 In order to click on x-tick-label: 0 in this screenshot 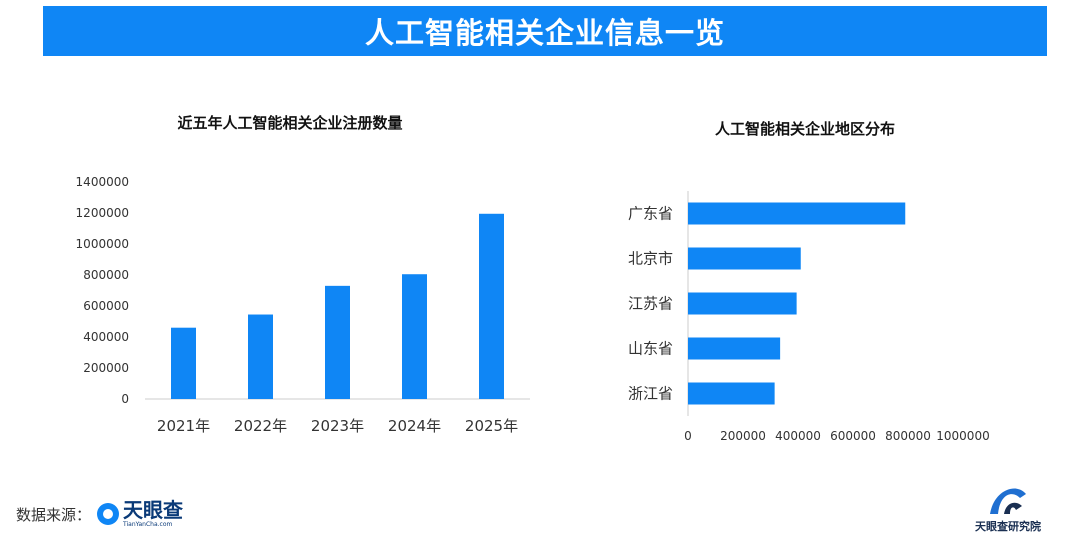, I will do `click(688, 436)`.